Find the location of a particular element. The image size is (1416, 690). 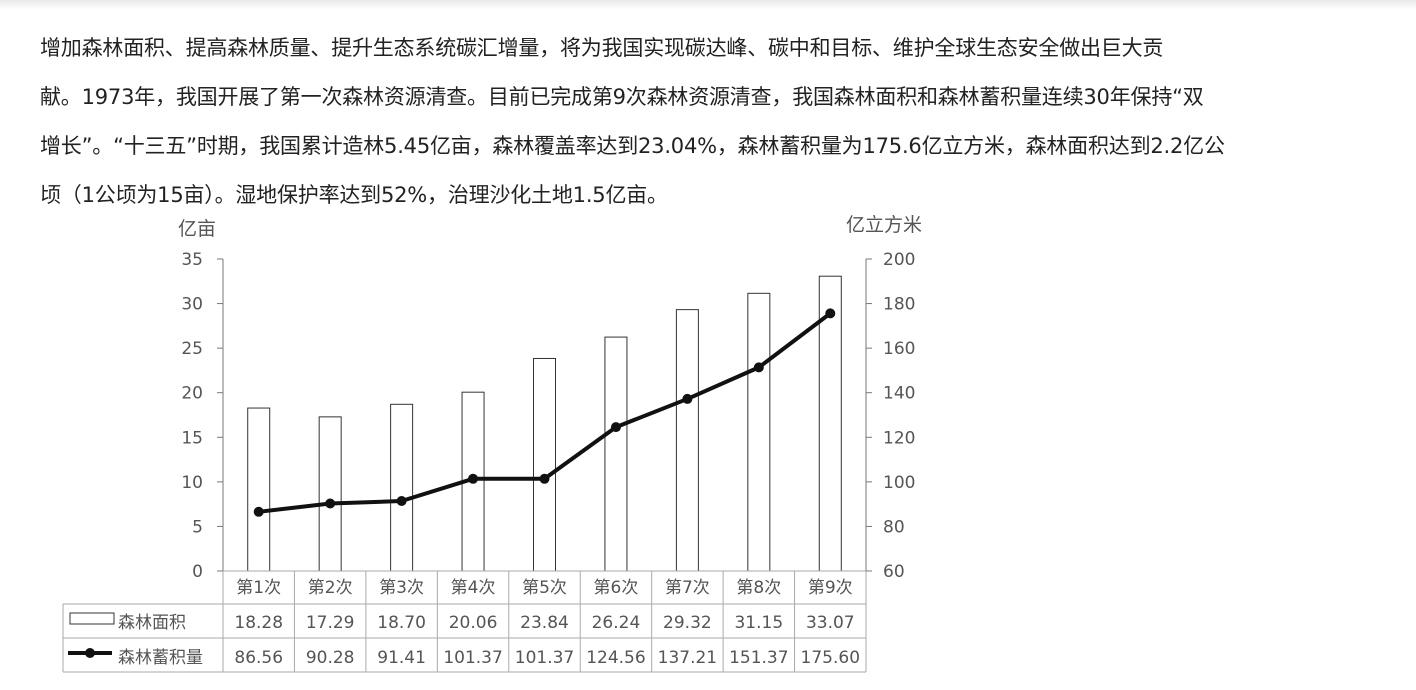

right-axis-tick-label: 100 is located at coordinates (899, 483).